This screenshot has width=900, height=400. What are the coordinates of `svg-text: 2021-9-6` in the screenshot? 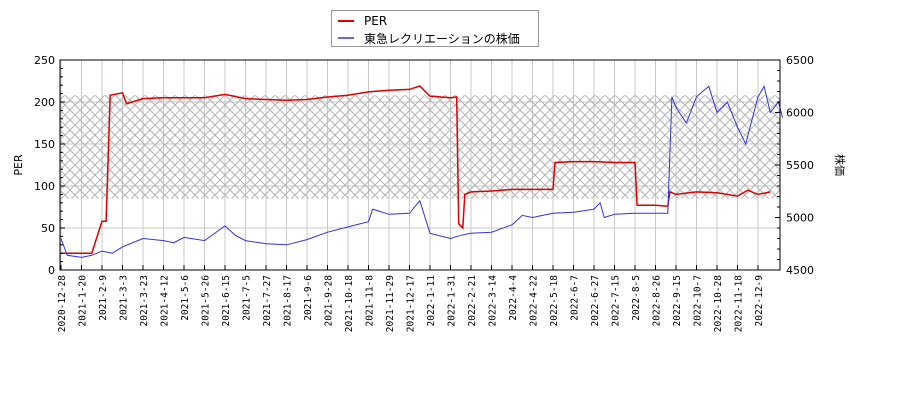 It's located at (308, 298).